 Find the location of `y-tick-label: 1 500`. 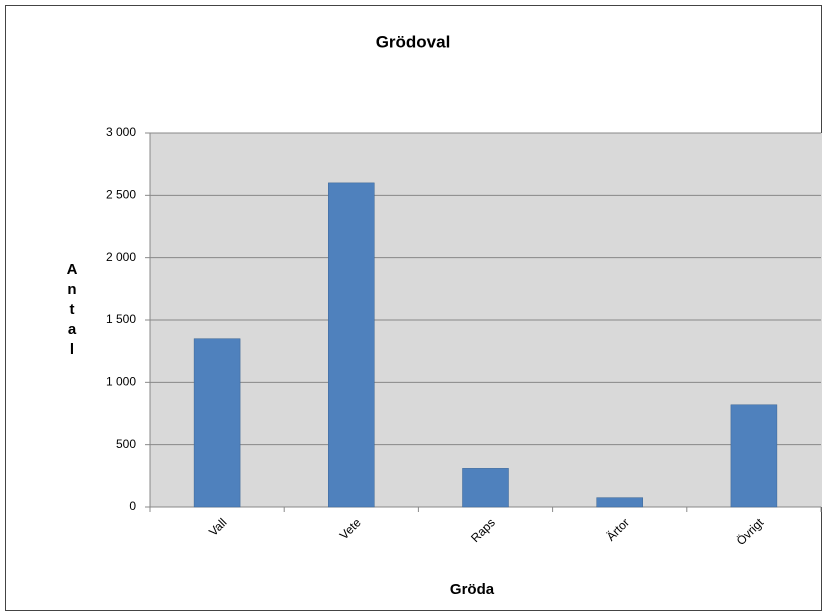

y-tick-label: 1 500 is located at coordinates (121, 319).